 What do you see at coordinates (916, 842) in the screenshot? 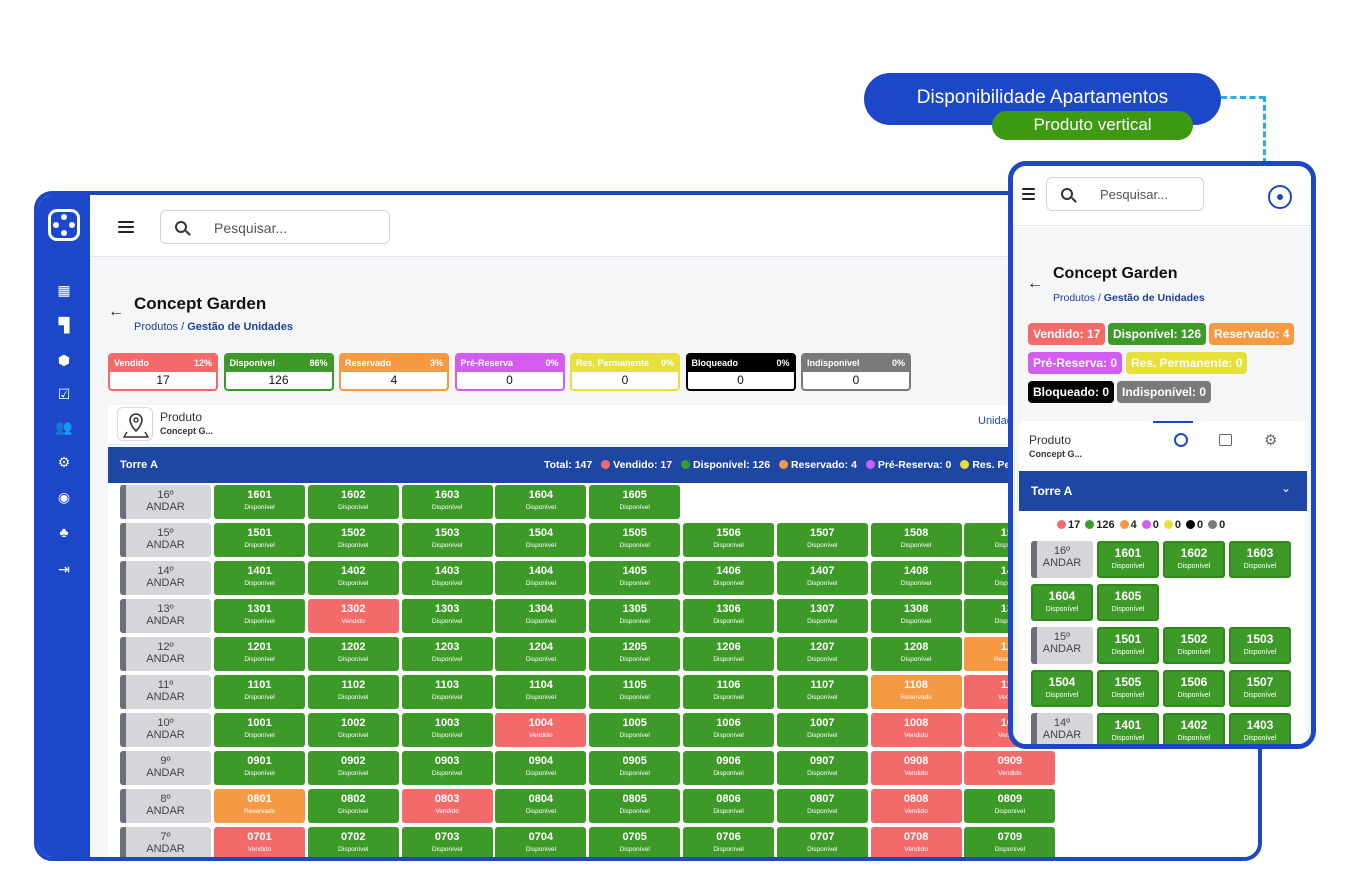
I see `unit-cell: 0708 Vendido` at bounding box center [916, 842].